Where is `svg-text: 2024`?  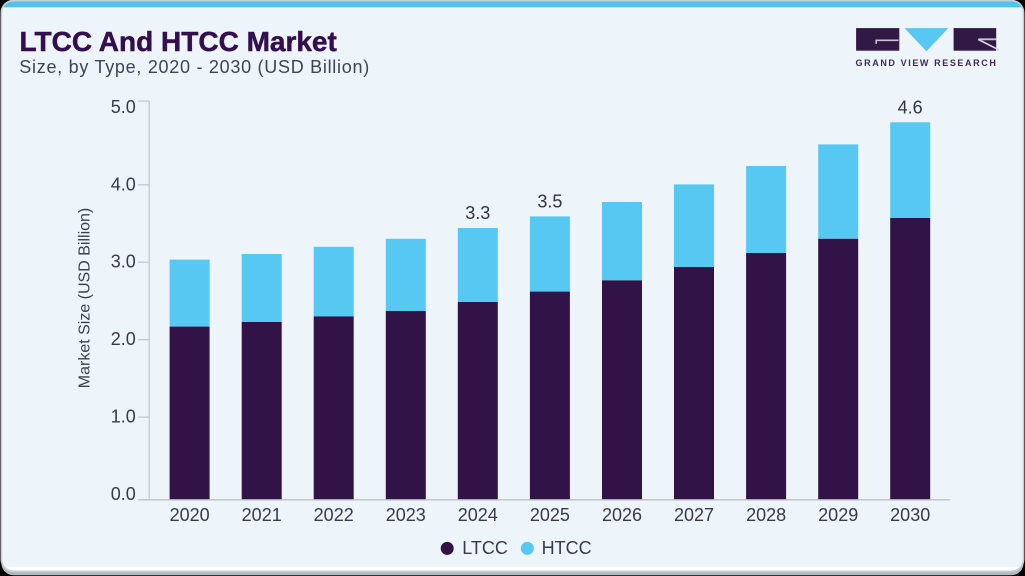 svg-text: 2024 is located at coordinates (478, 515).